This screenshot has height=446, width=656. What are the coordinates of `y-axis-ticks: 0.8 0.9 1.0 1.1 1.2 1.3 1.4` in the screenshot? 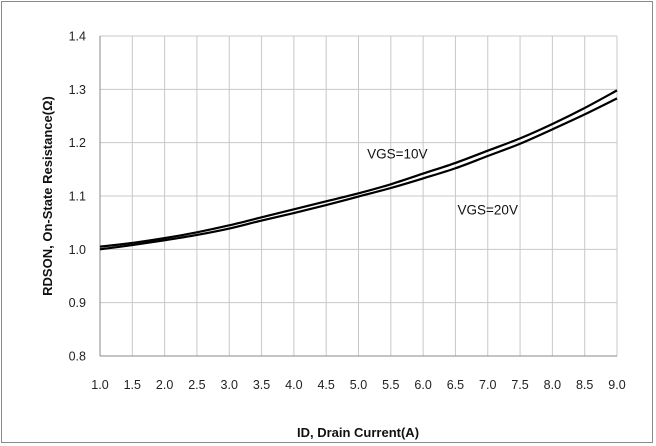 It's located at (77, 197).